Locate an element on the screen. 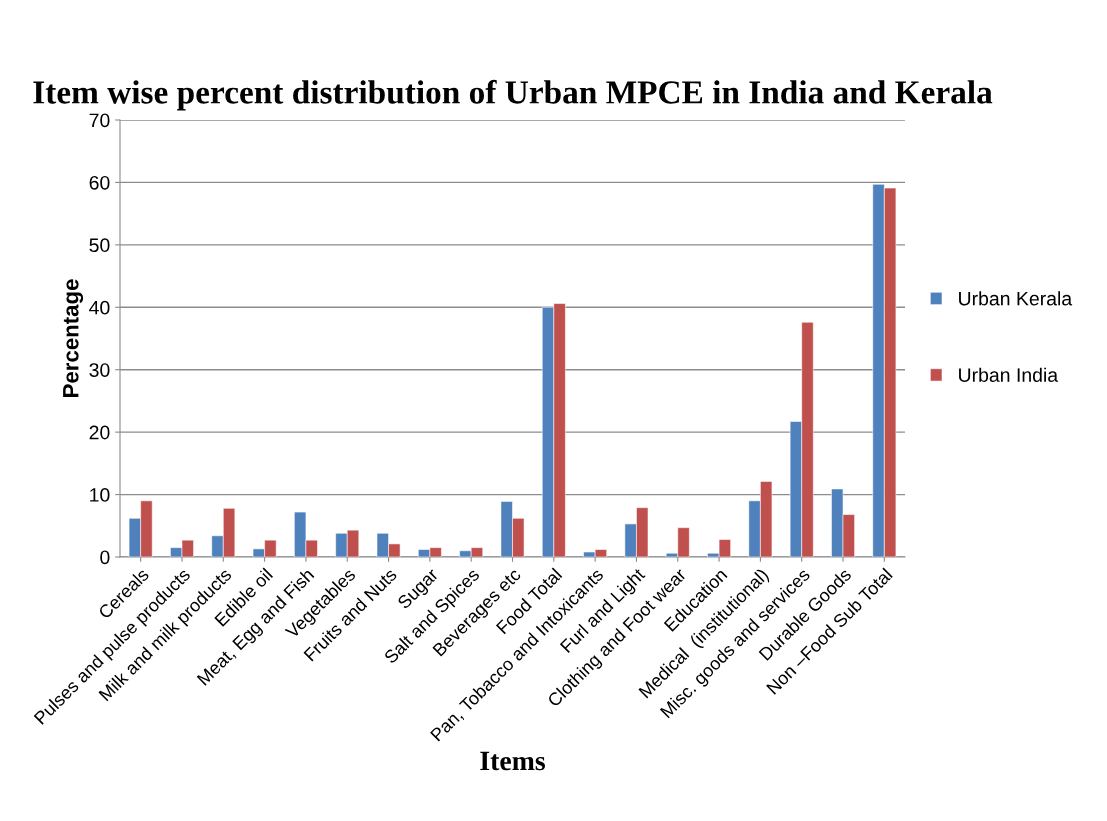 This screenshot has height=821, width=1107. x-axis-title: Items is located at coordinates (512, 761).